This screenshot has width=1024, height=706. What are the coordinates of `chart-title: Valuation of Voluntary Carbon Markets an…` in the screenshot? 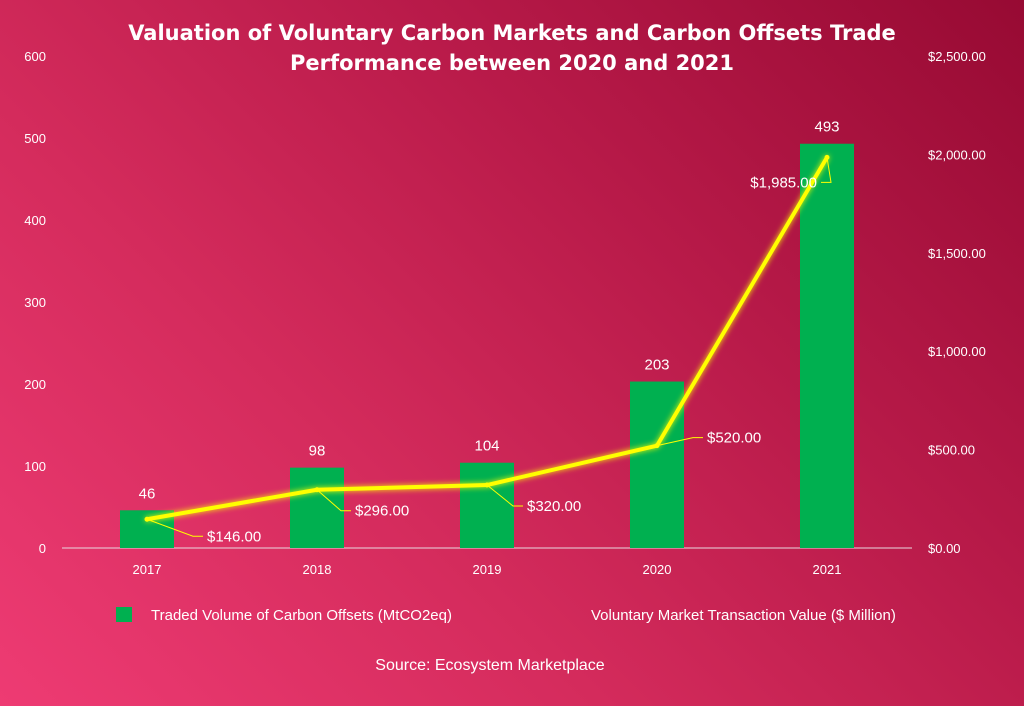 It's located at (512, 33).